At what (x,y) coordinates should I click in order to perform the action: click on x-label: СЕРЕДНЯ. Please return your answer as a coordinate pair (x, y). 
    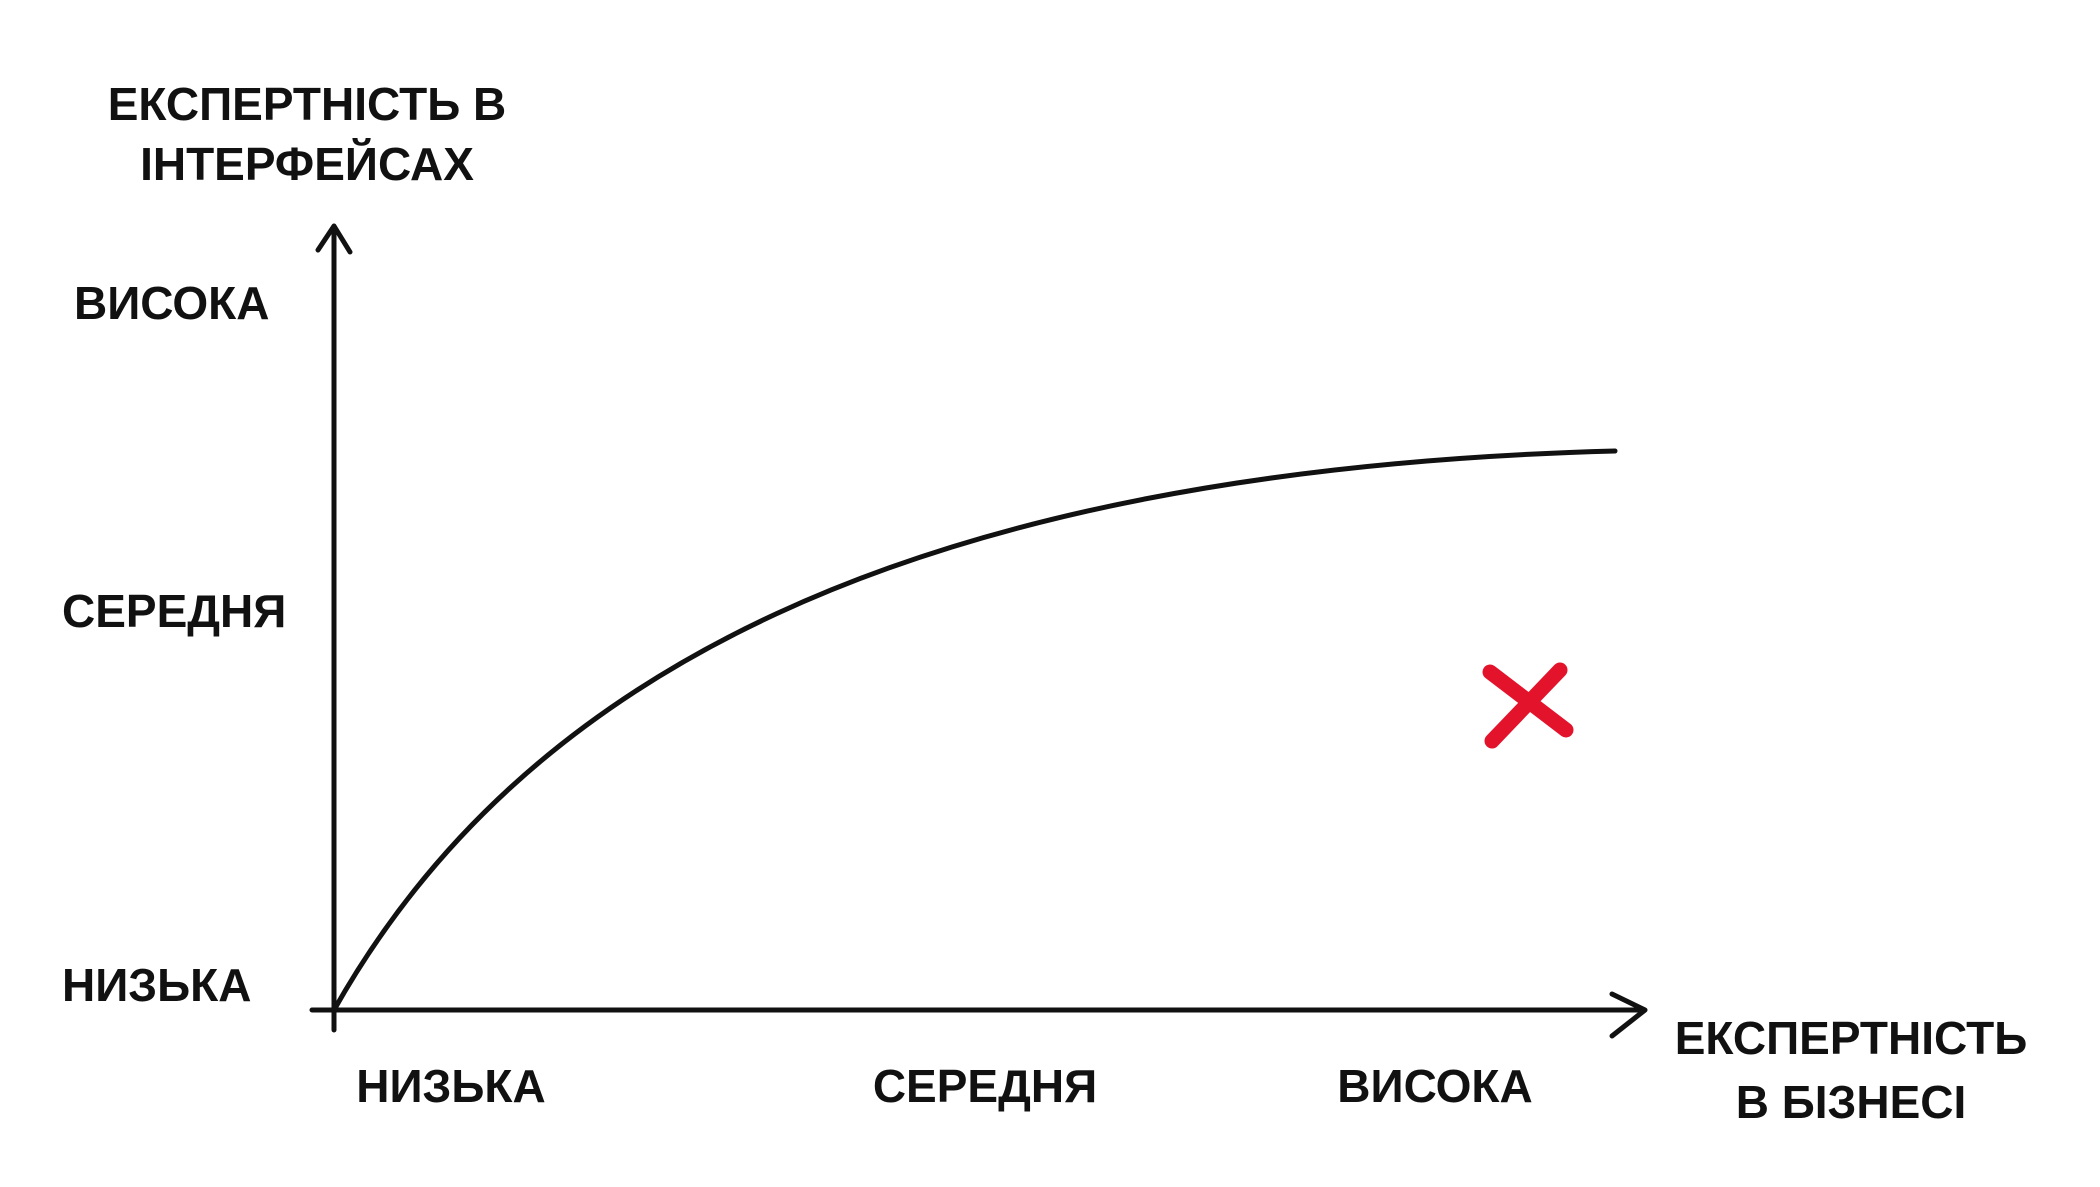
    Looking at the image, I should click on (985, 1086).